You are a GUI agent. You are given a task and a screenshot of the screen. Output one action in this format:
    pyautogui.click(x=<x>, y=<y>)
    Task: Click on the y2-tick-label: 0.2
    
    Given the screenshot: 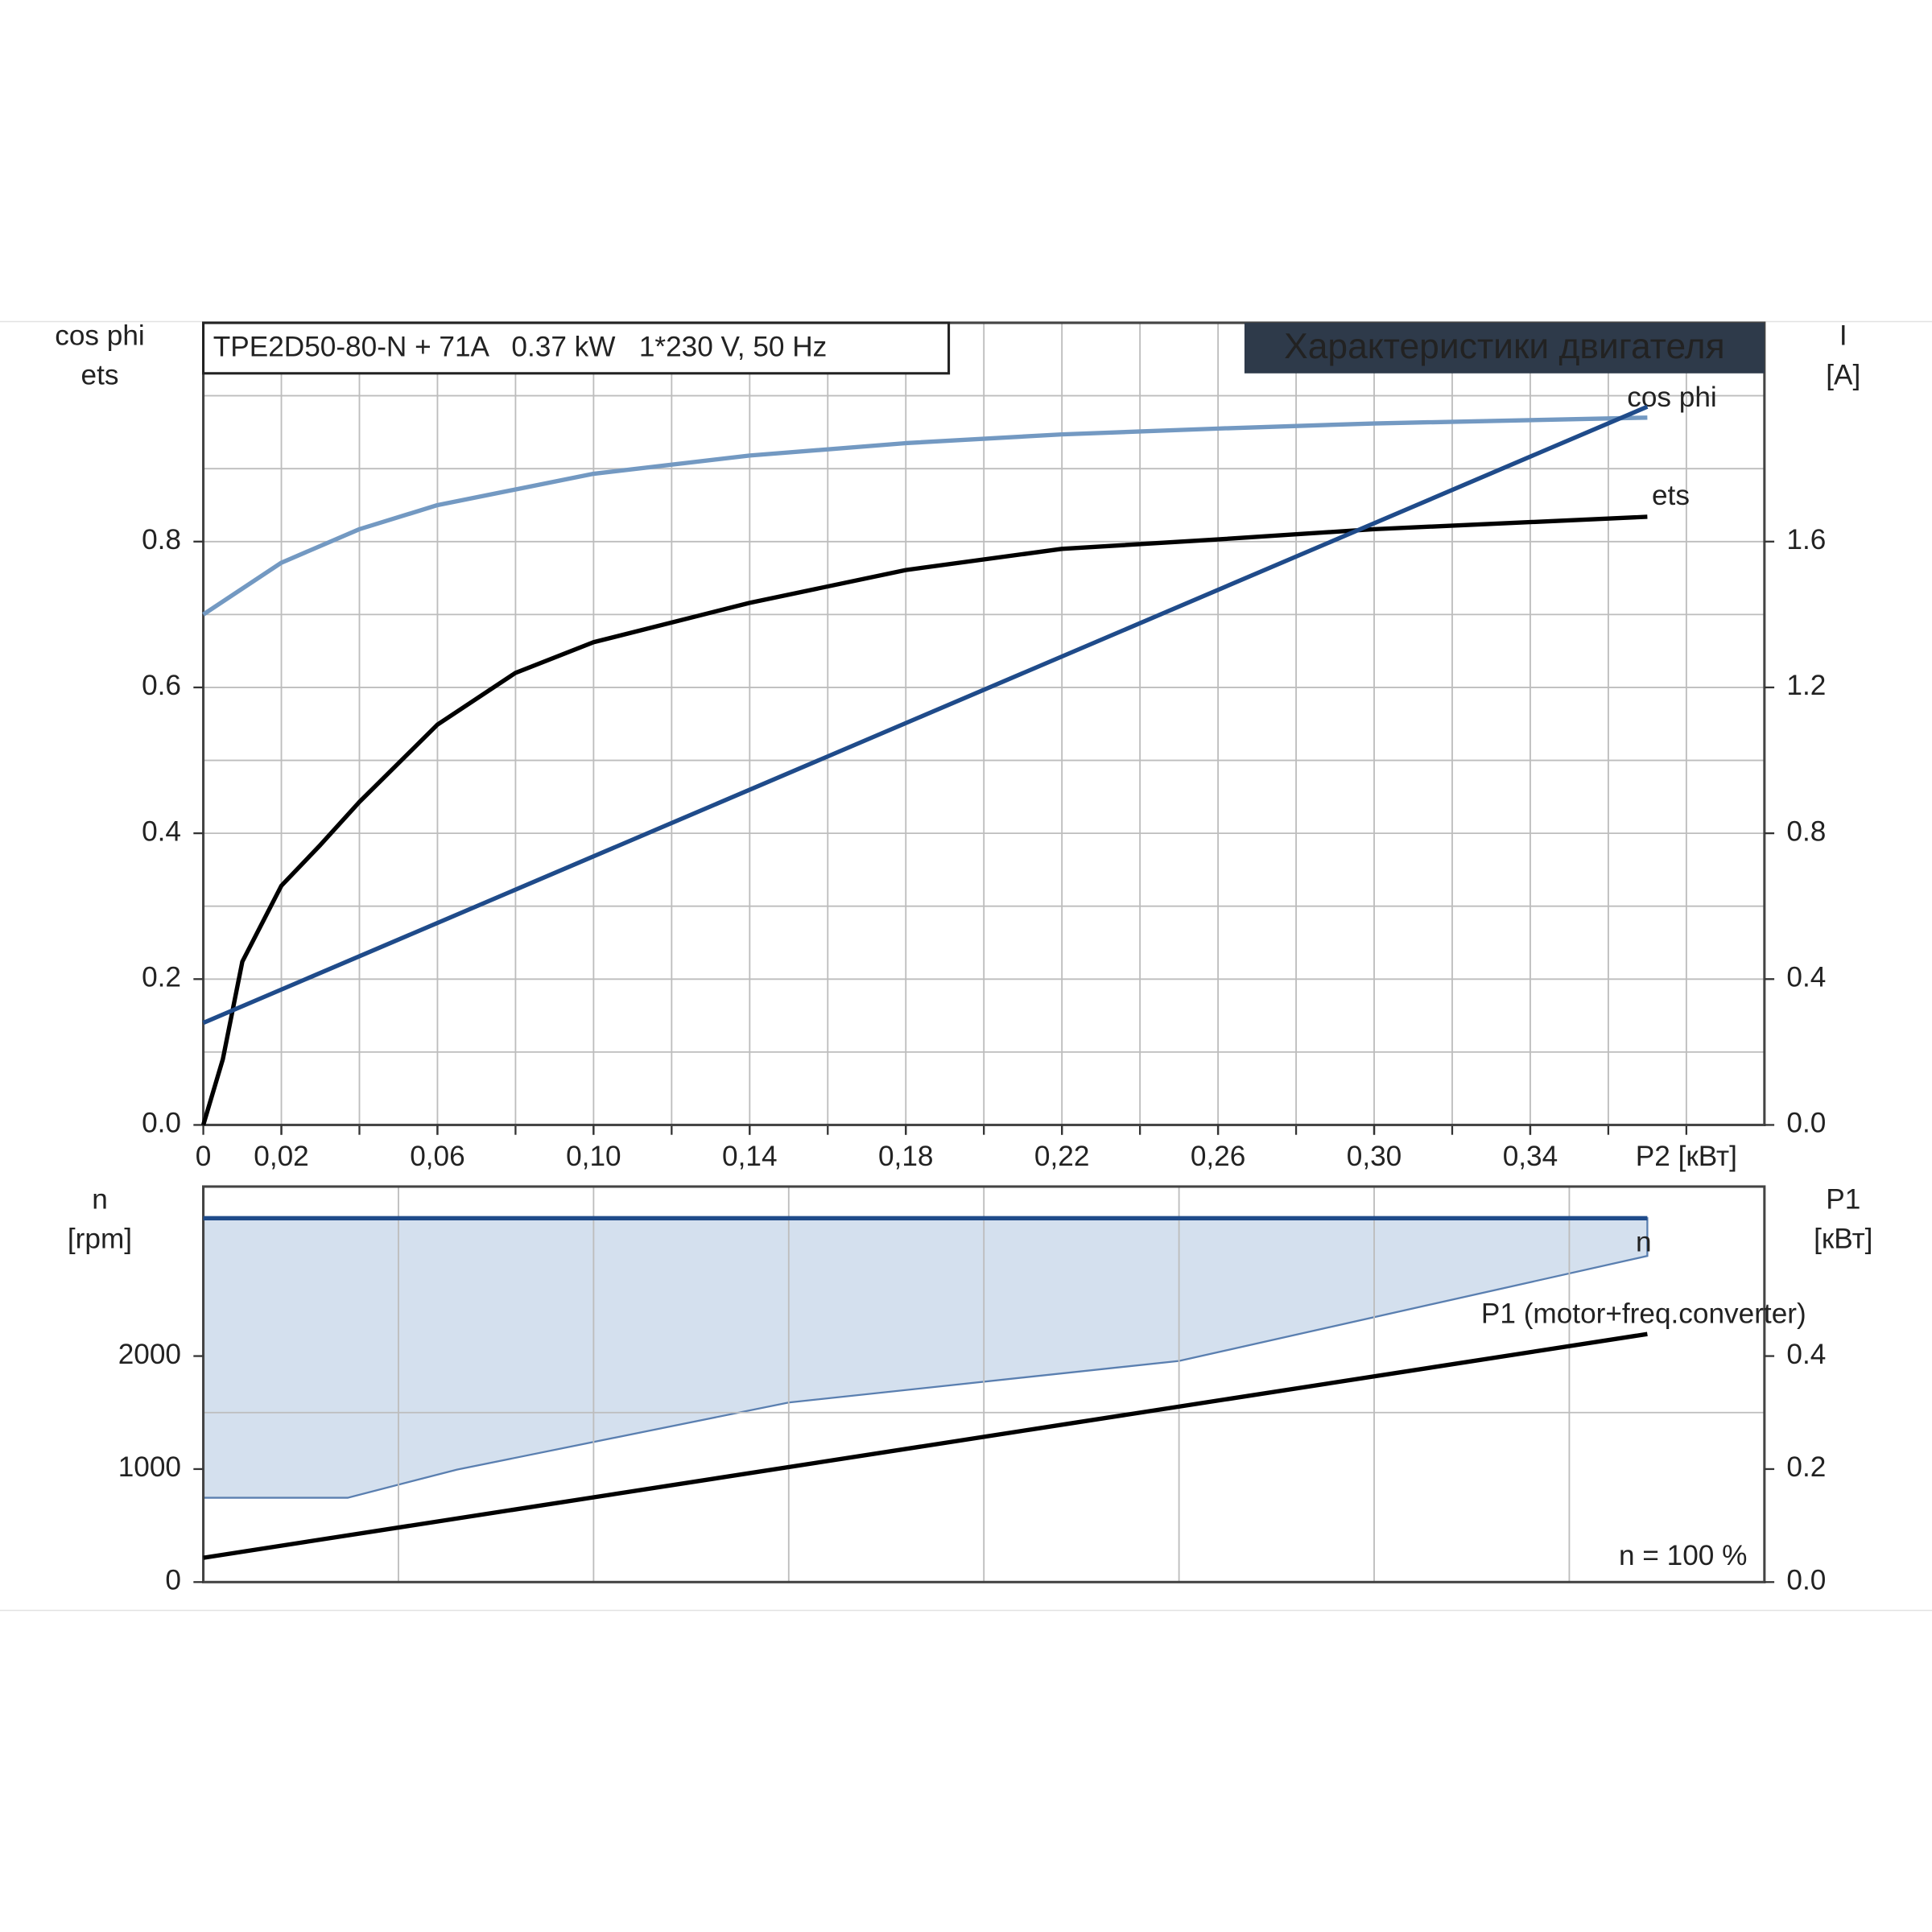 What is the action you would take?
    pyautogui.click(x=1806, y=1467)
    